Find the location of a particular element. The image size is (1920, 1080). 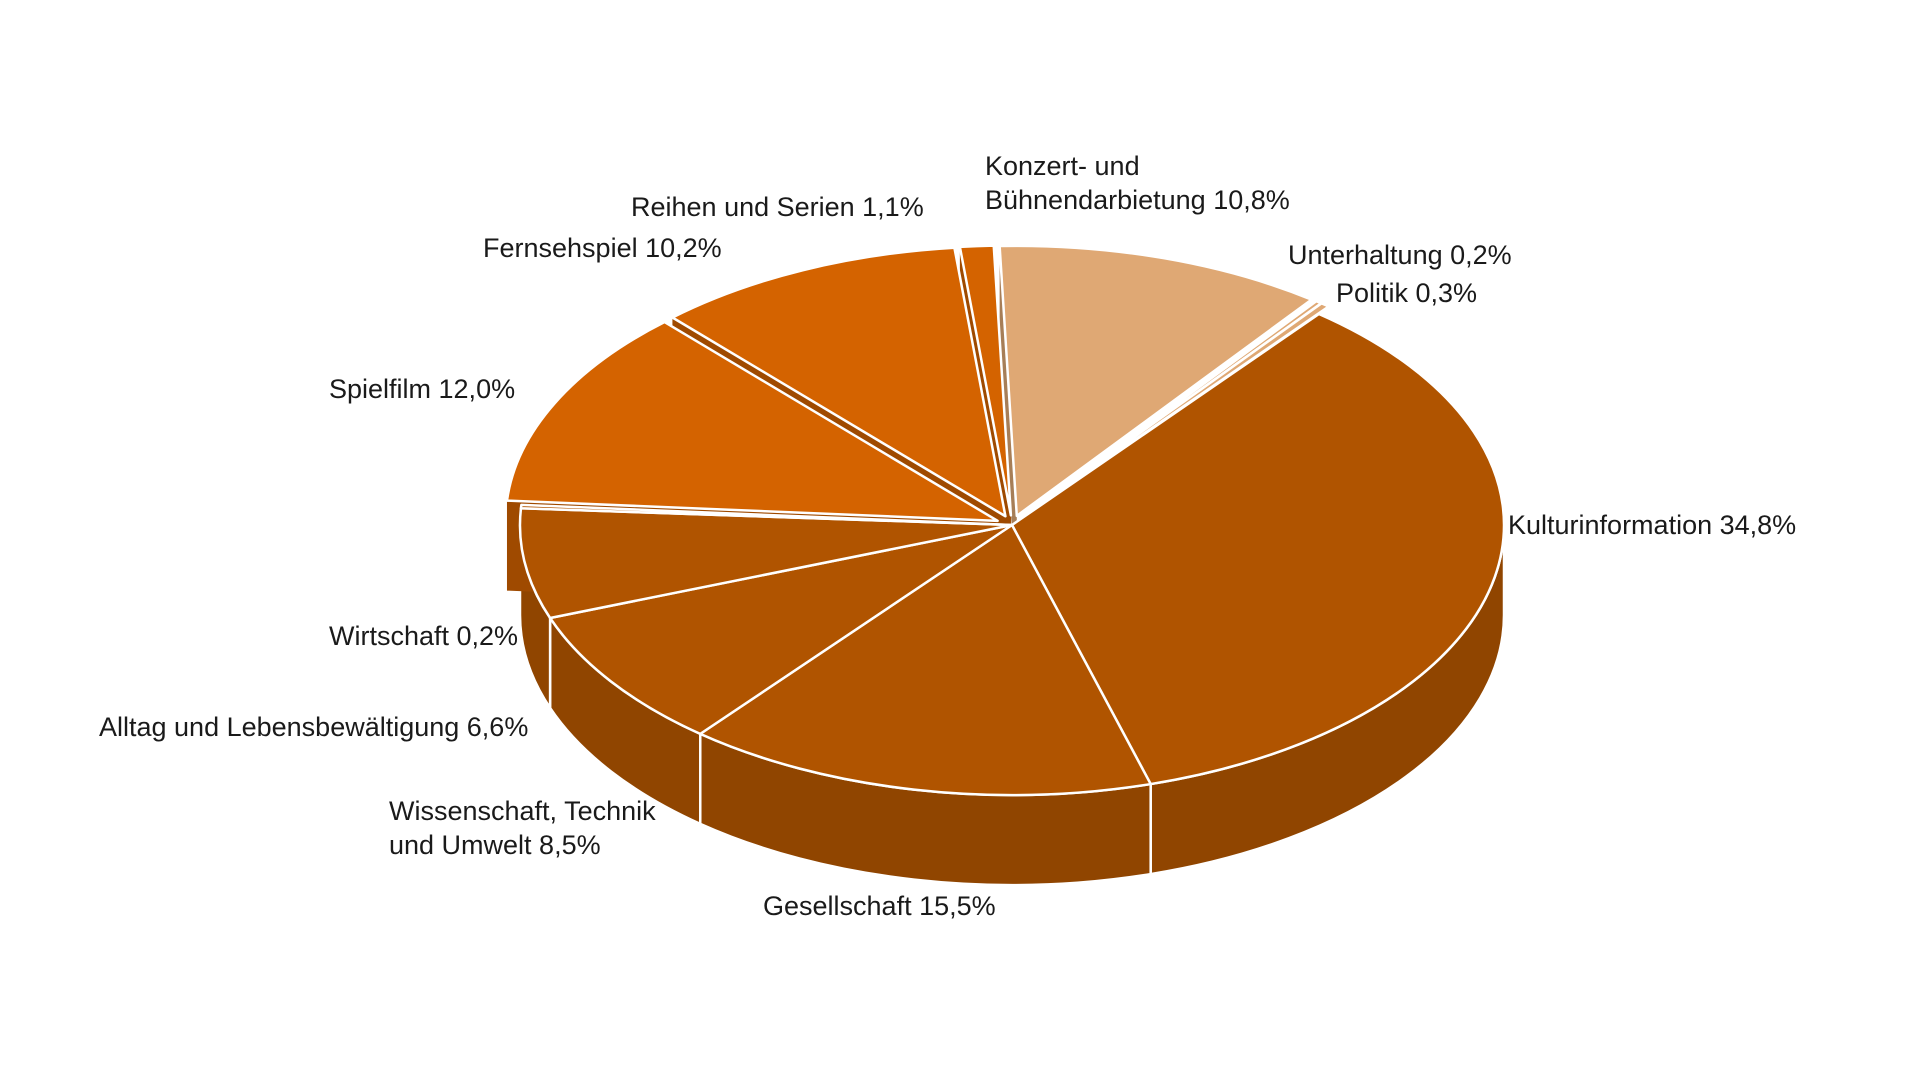

slice-label: Alltag und Lebensbewältigung 6,6% is located at coordinates (313, 727).